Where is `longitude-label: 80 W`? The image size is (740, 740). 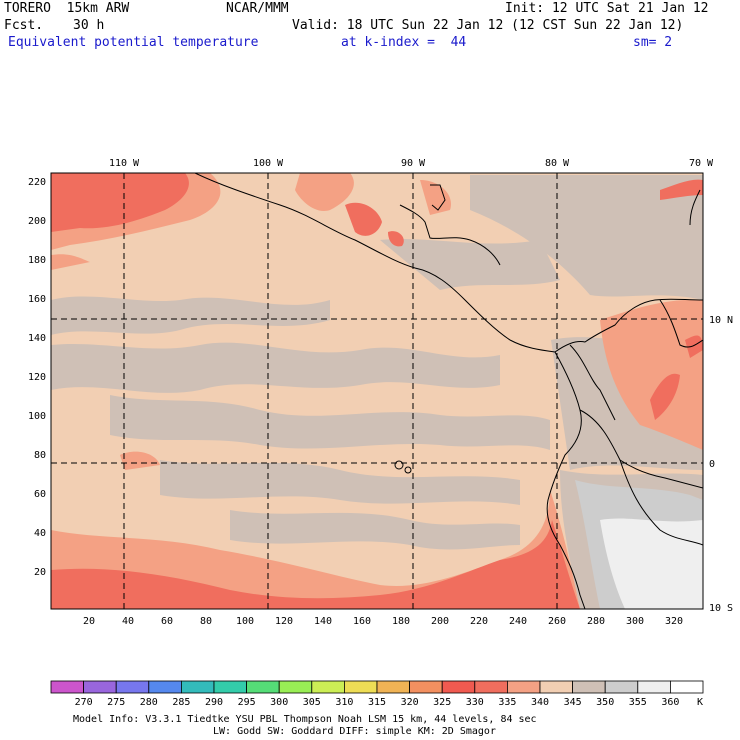
longitude-label: 80 W is located at coordinates (557, 163).